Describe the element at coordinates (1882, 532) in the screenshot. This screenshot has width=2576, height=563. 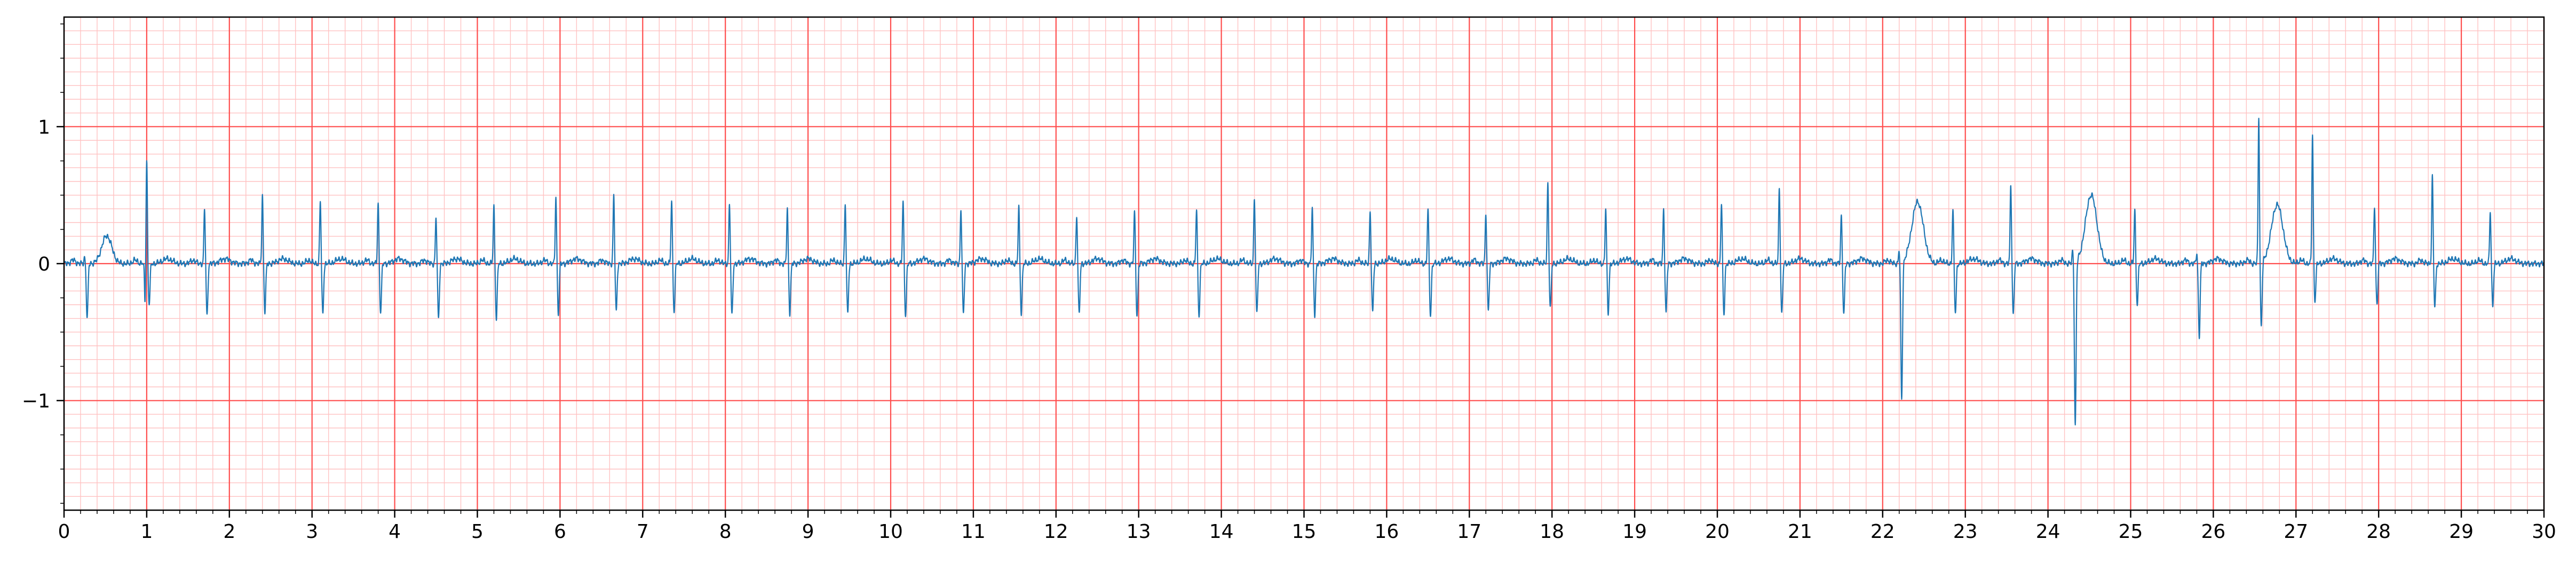
I see `x-tick-label: 22` at that location.